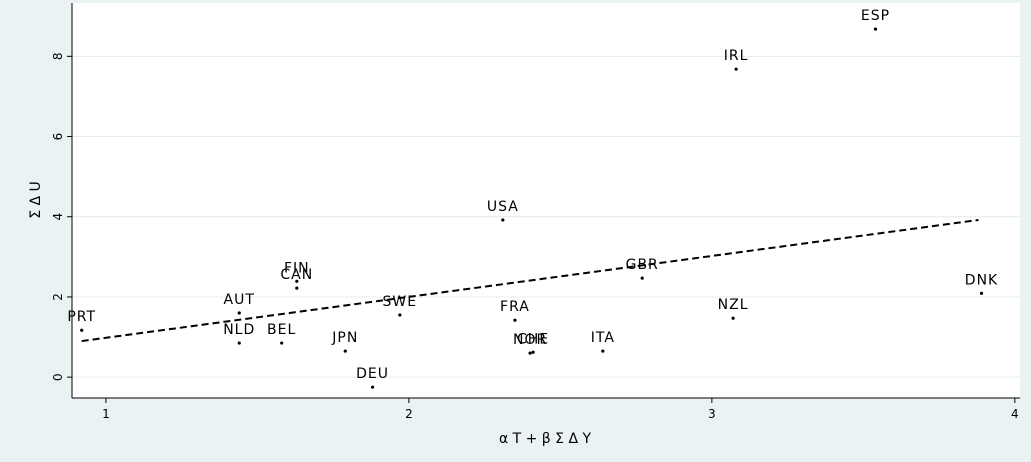  Describe the element at coordinates (58, 377) in the screenshot. I see `y-tick-label: 0` at that location.